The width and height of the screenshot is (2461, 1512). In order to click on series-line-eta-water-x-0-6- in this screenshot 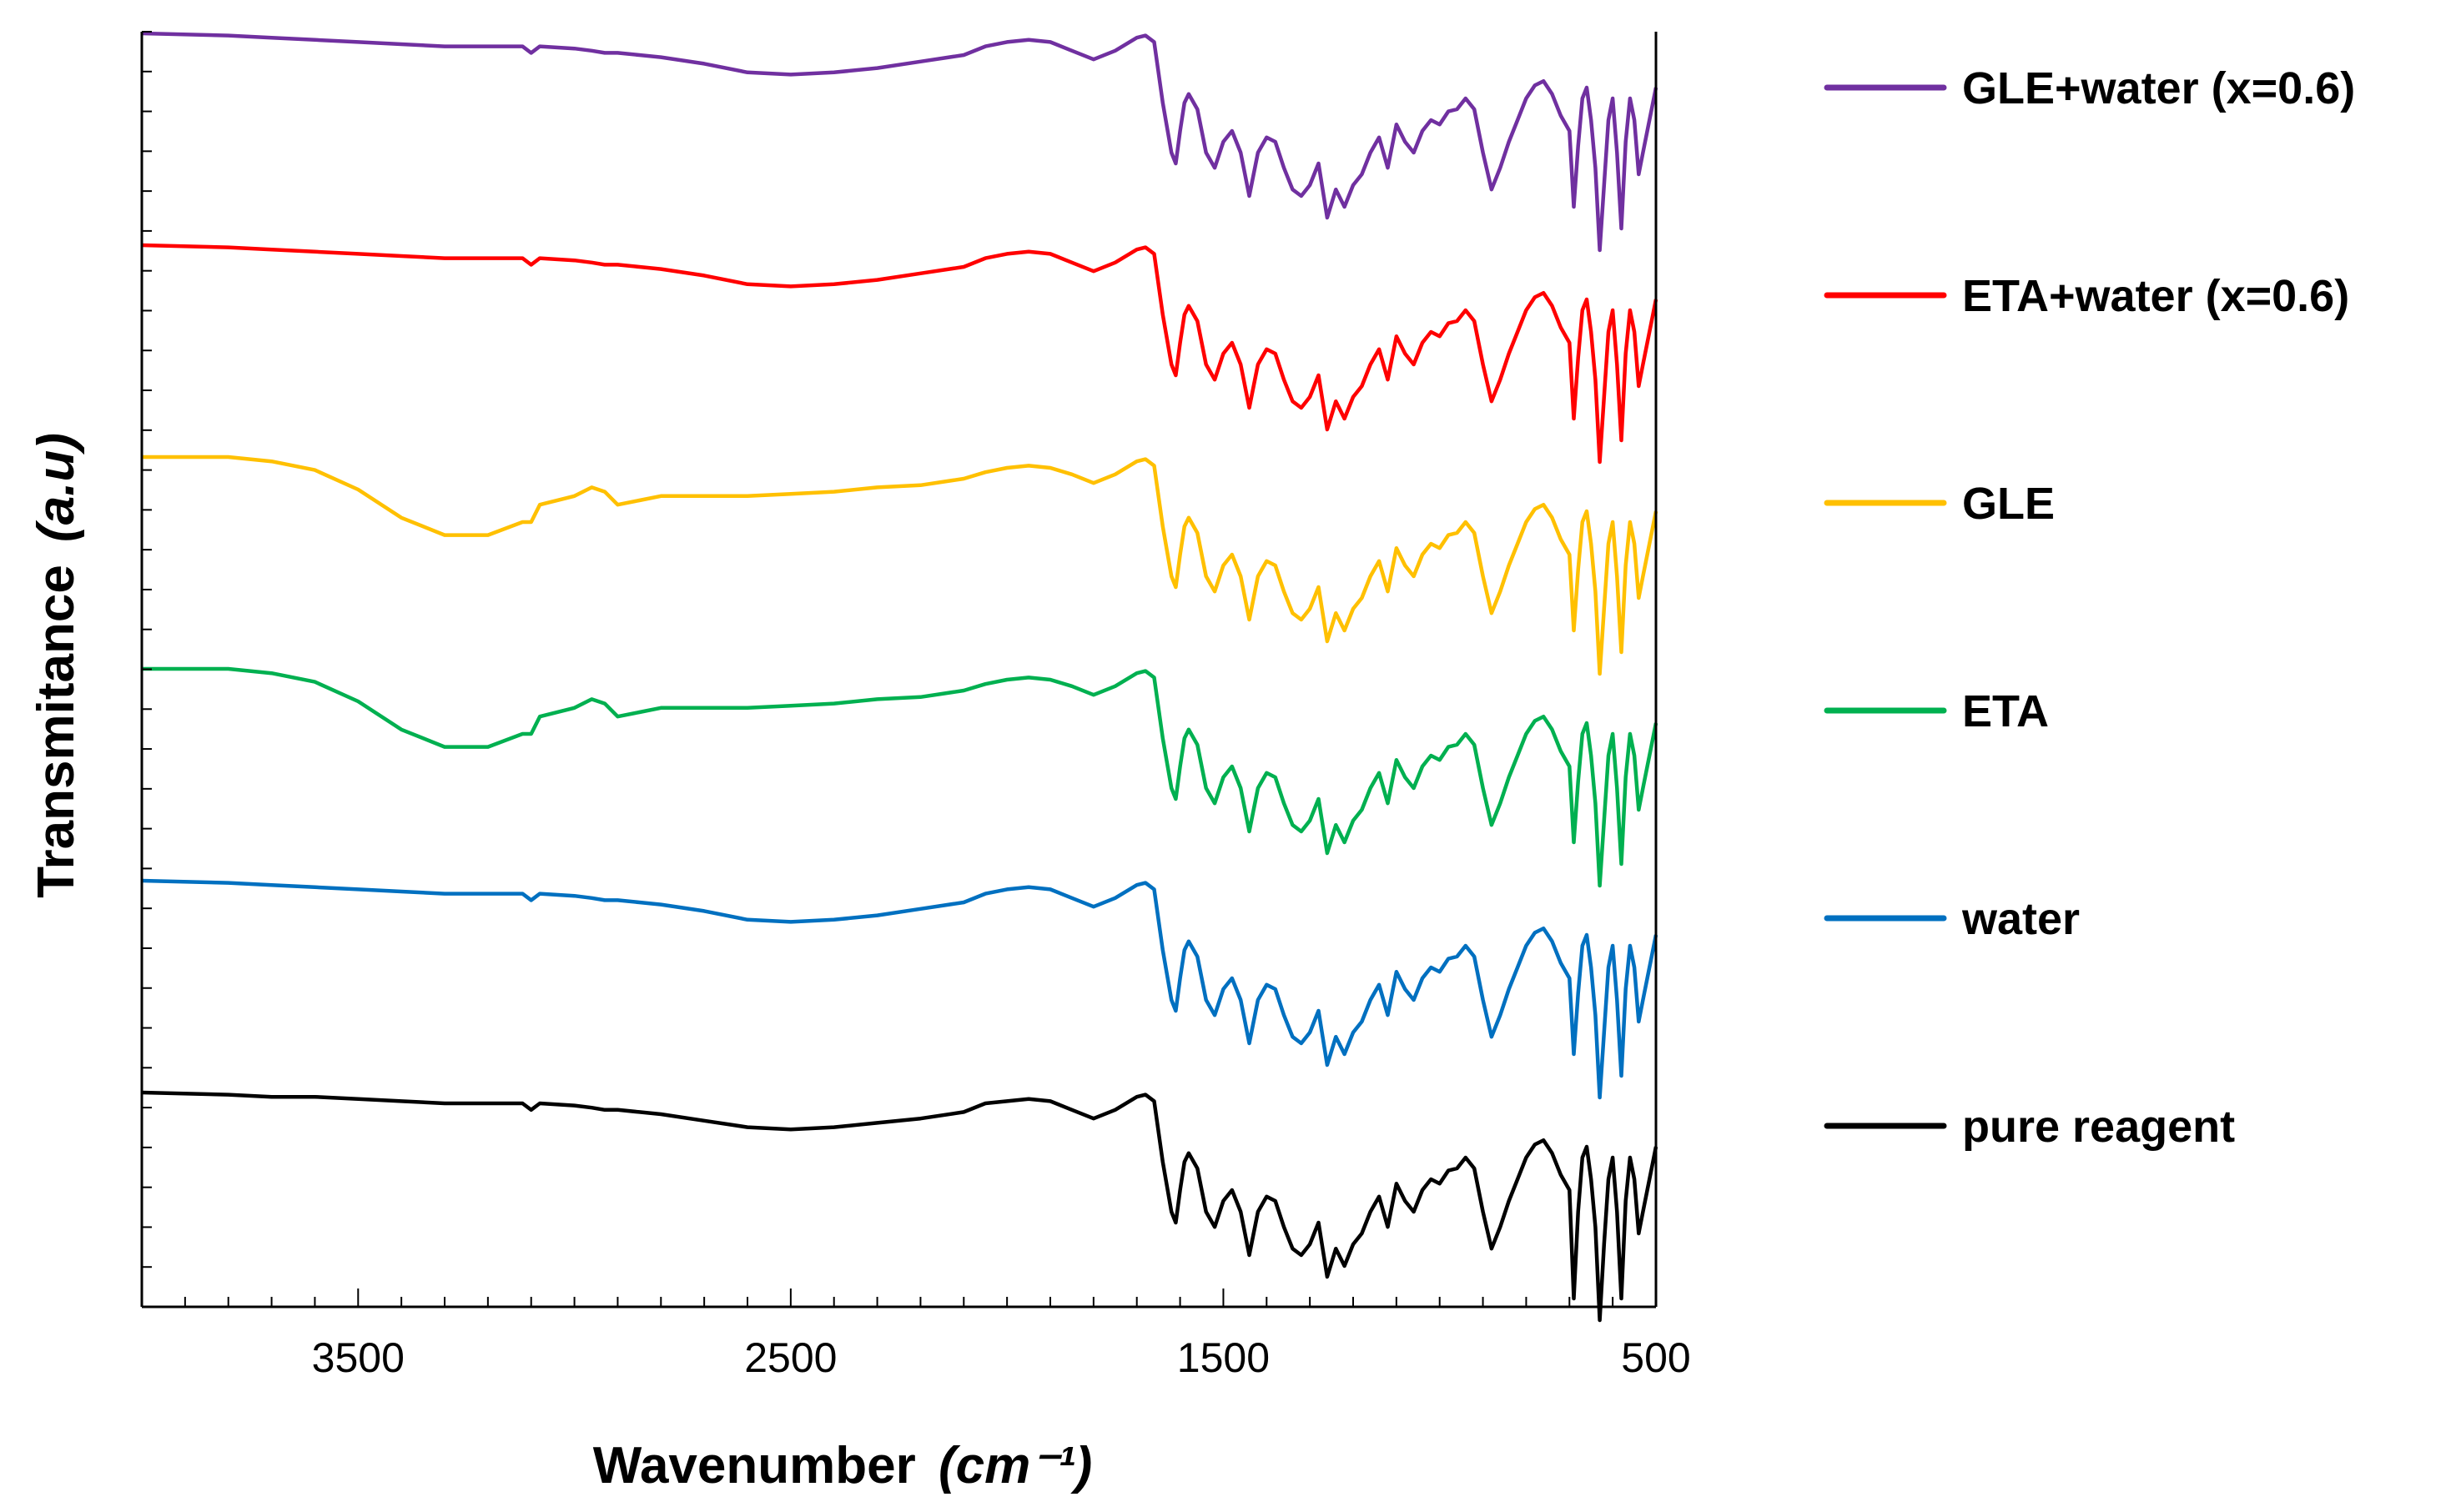, I will do `click(899, 354)`.